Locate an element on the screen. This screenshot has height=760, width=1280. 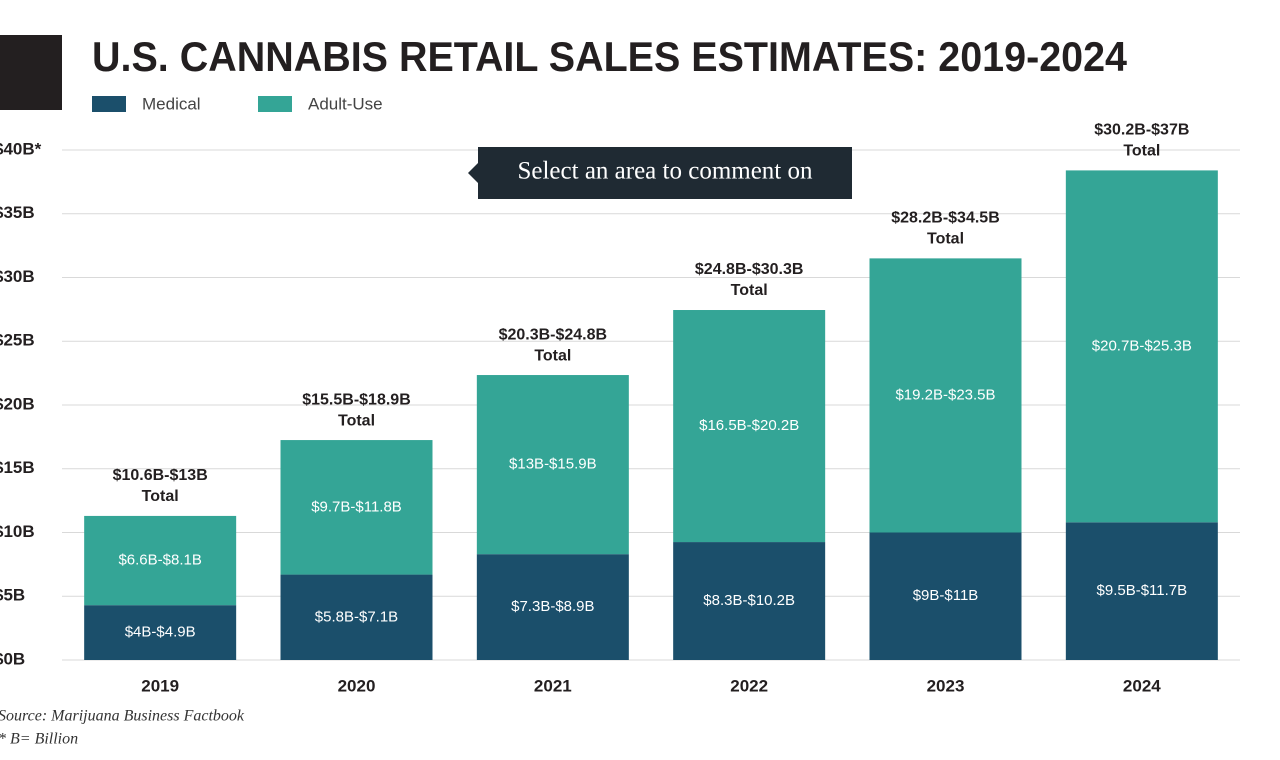
data-label: $7.3B-$8.9B is located at coordinates (552, 606).